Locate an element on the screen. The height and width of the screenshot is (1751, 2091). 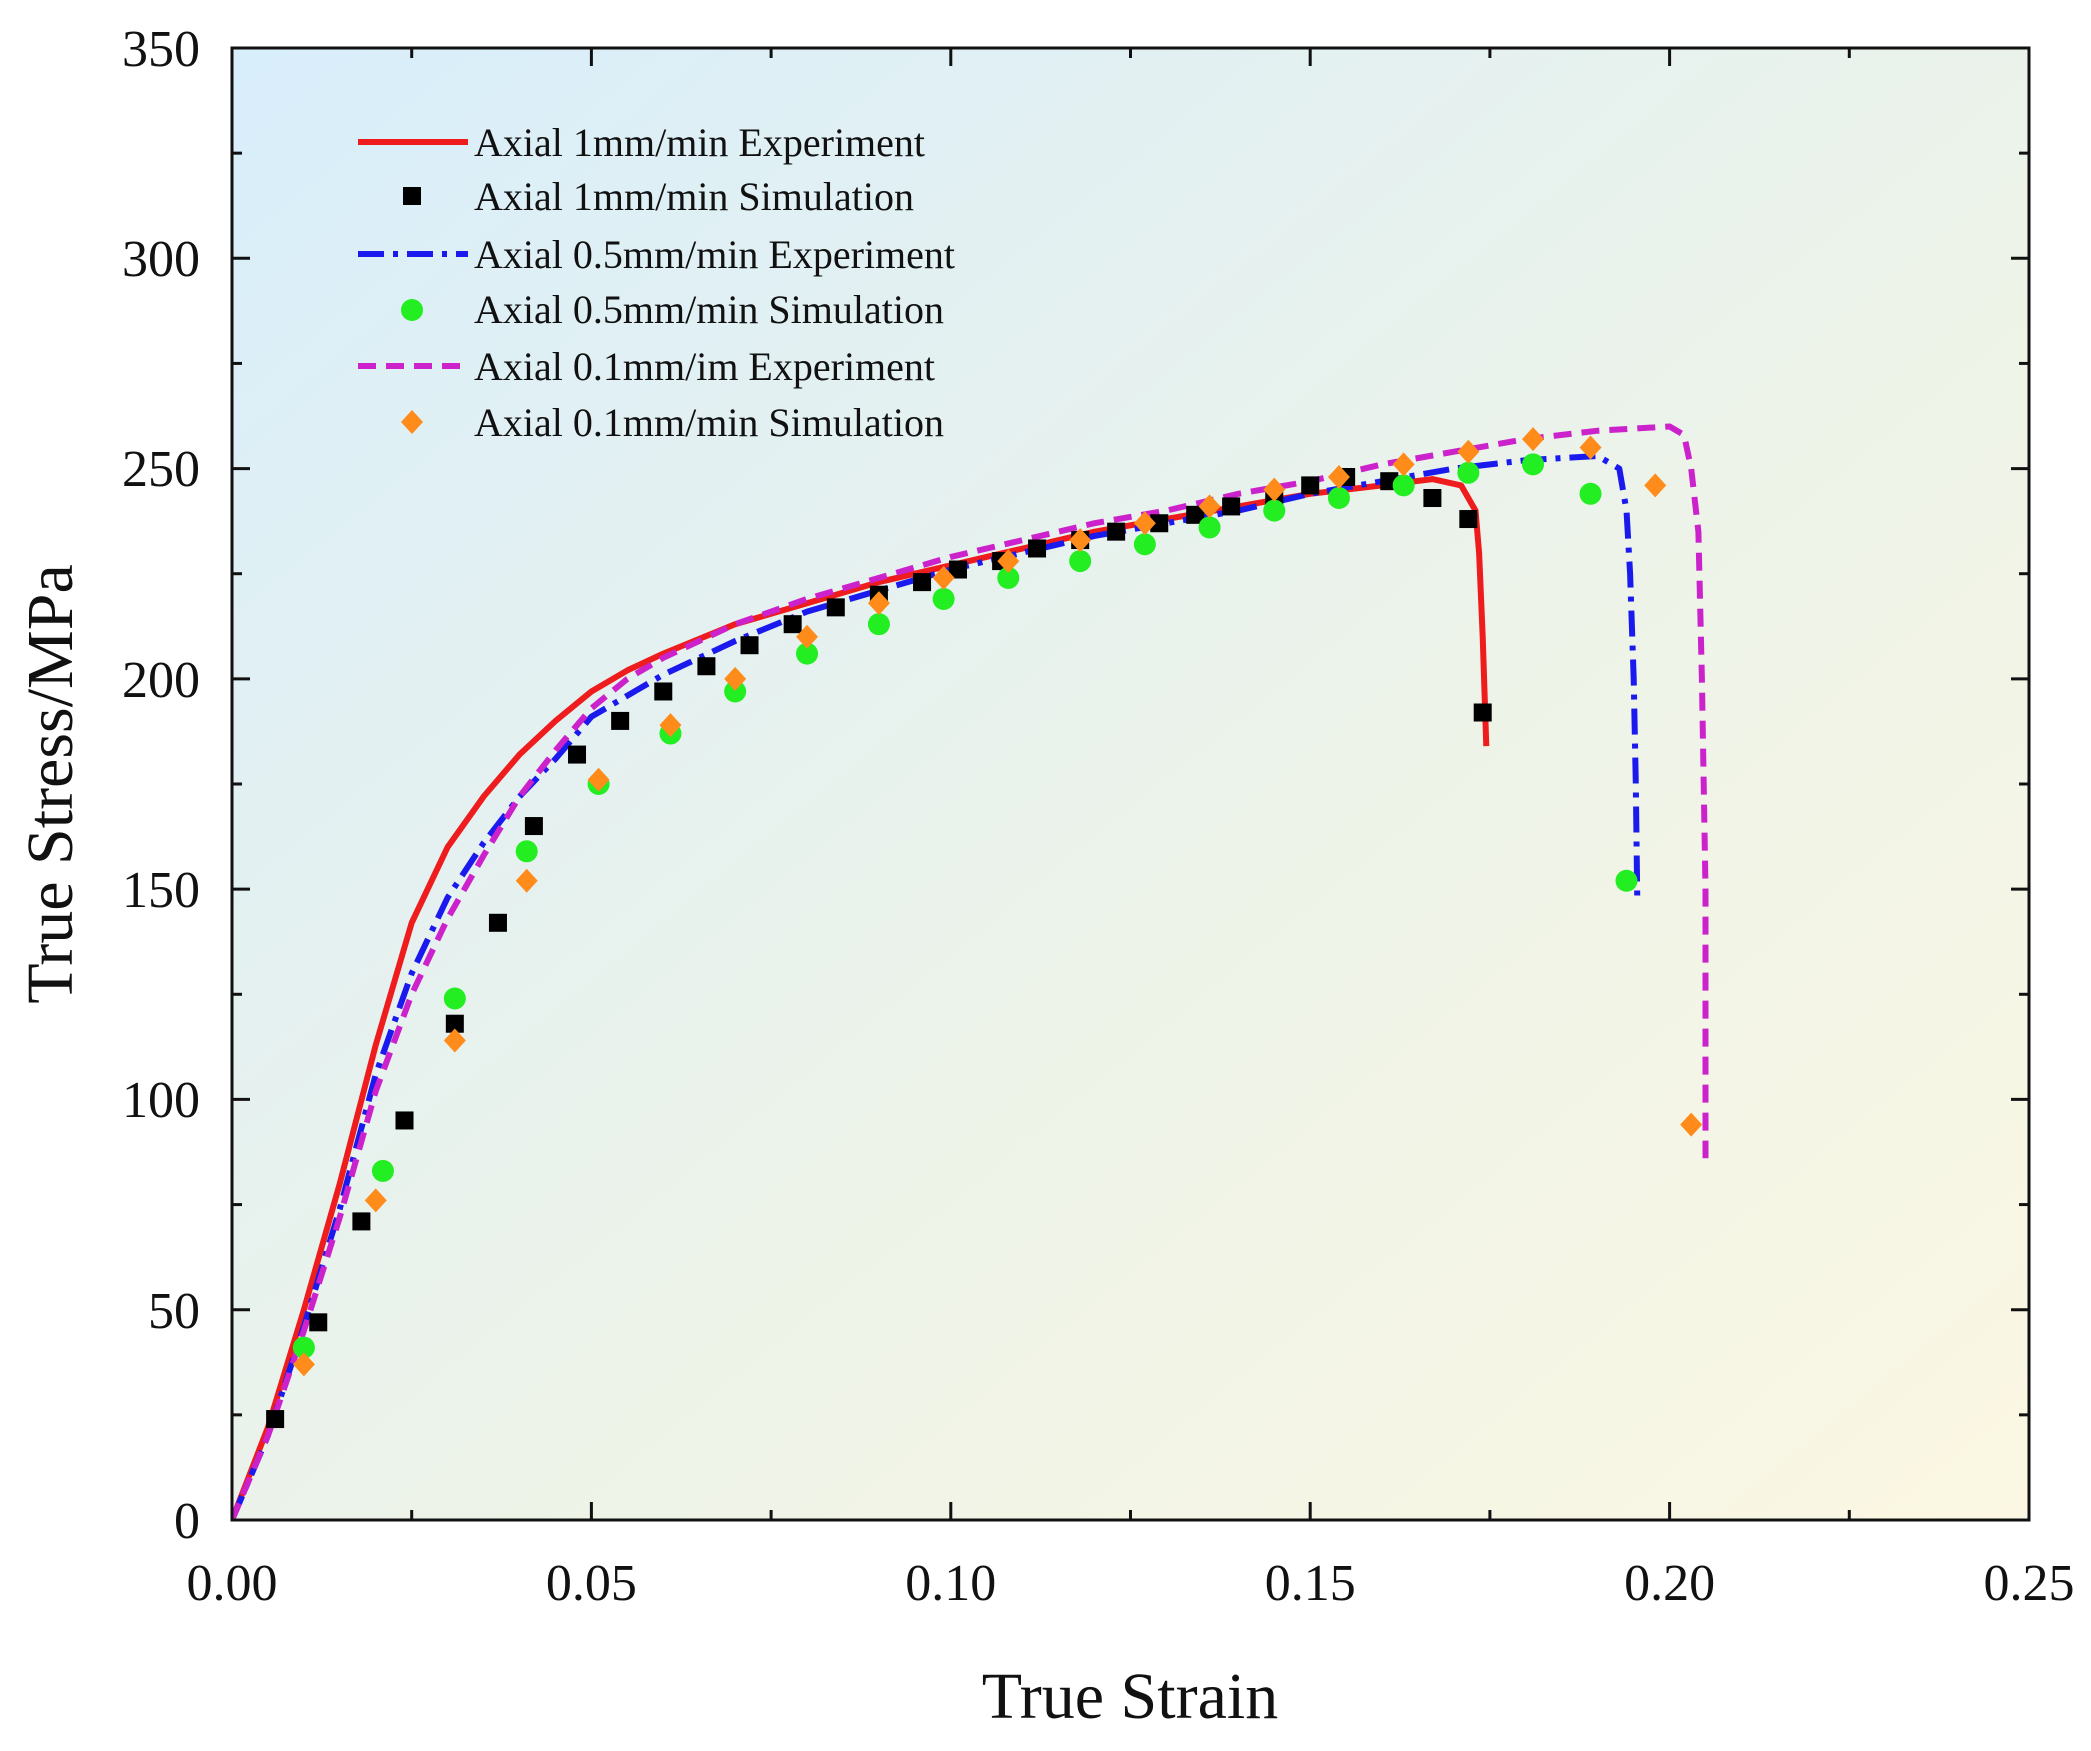
y-tick-label: 50 is located at coordinates (174, 1311).